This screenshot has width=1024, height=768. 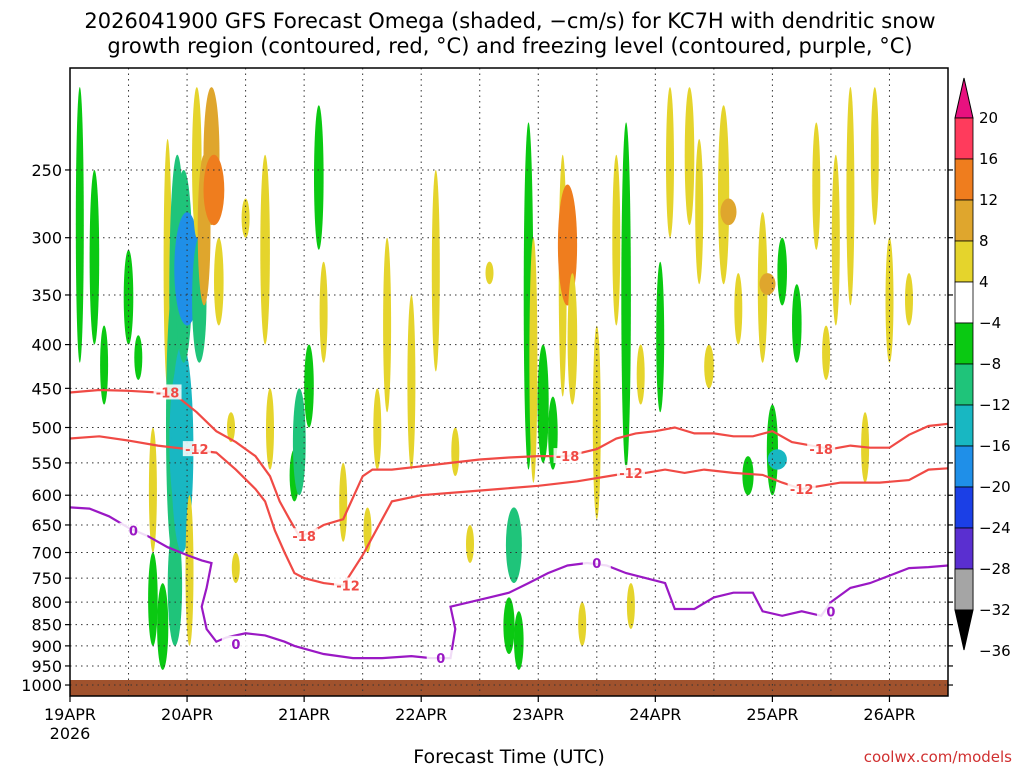 I want to click on contour-label--12-1: -12, so click(x=348, y=586).